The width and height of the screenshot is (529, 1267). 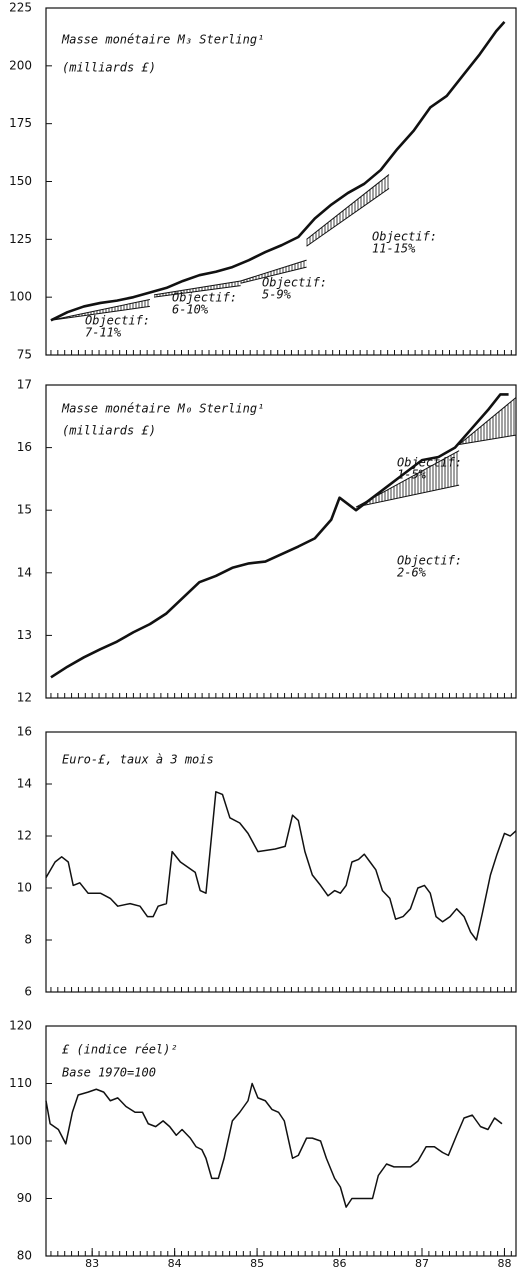 What do you see at coordinates (109, 1073) in the screenshot?
I see `panel-subtitle: Base 1970=100` at bounding box center [109, 1073].